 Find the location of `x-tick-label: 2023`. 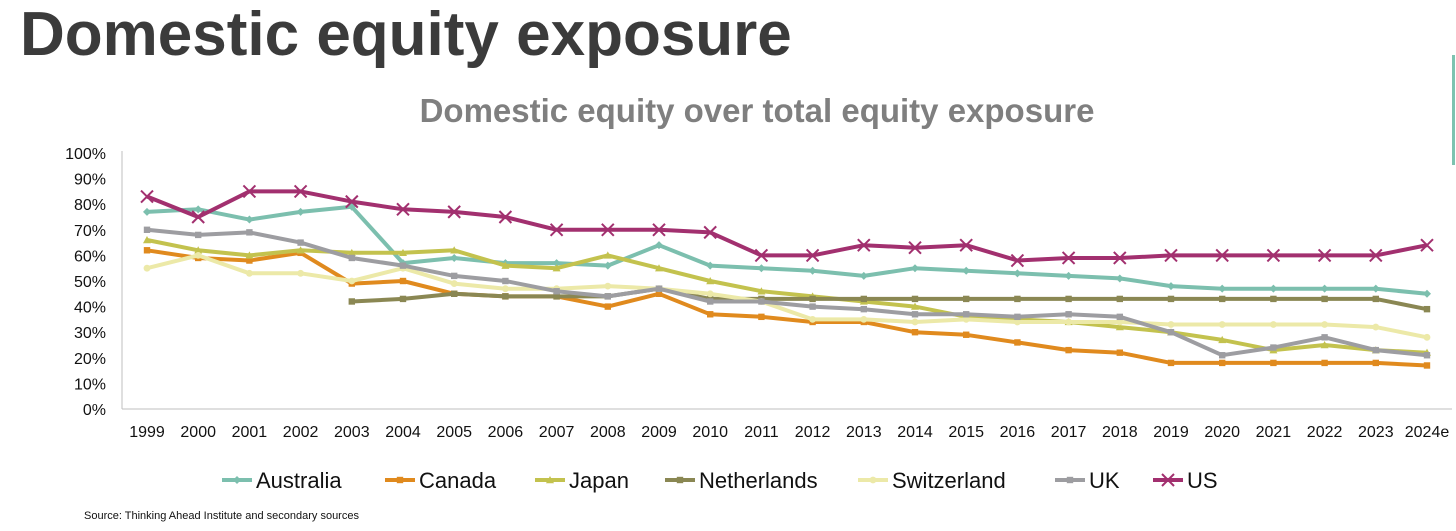

x-tick-label: 2023 is located at coordinates (1376, 432).